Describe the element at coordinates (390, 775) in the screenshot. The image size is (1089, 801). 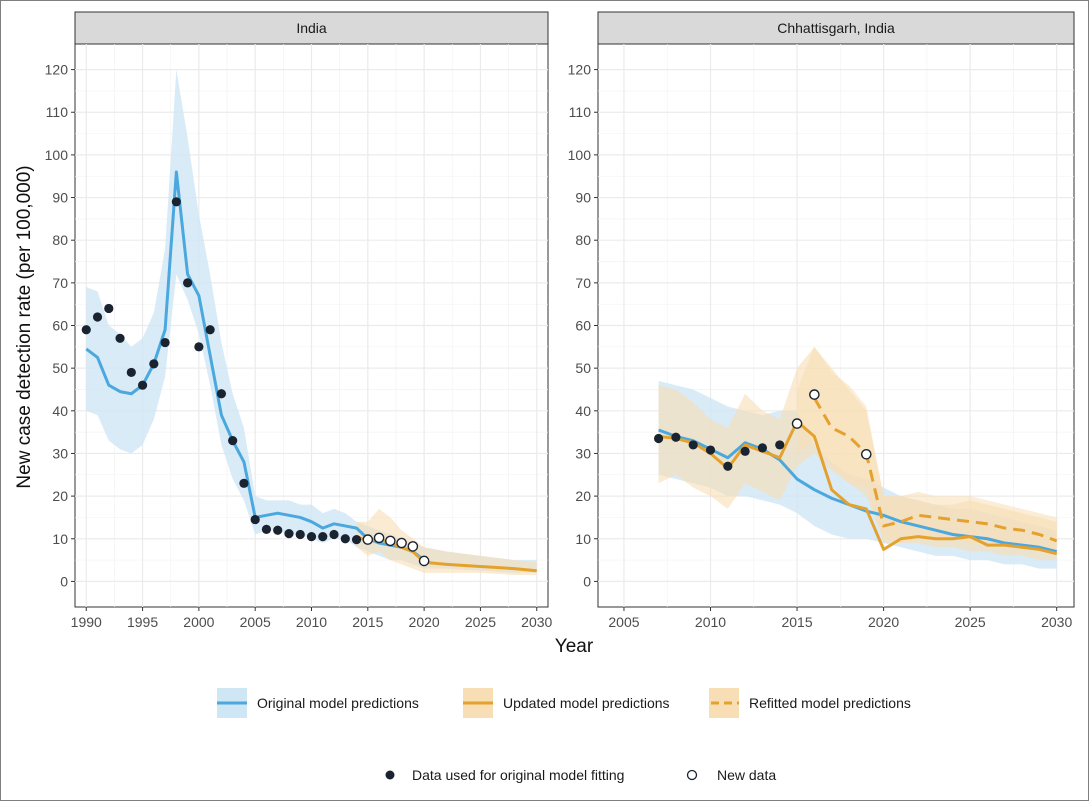
I see `legend-fitted-point` at that location.